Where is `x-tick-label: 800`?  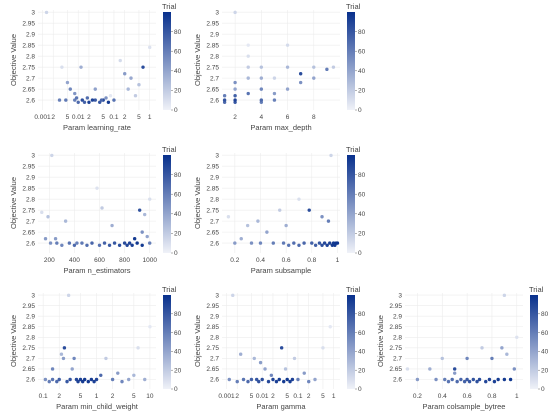
x-tick-label: 800 is located at coordinates (124, 260).